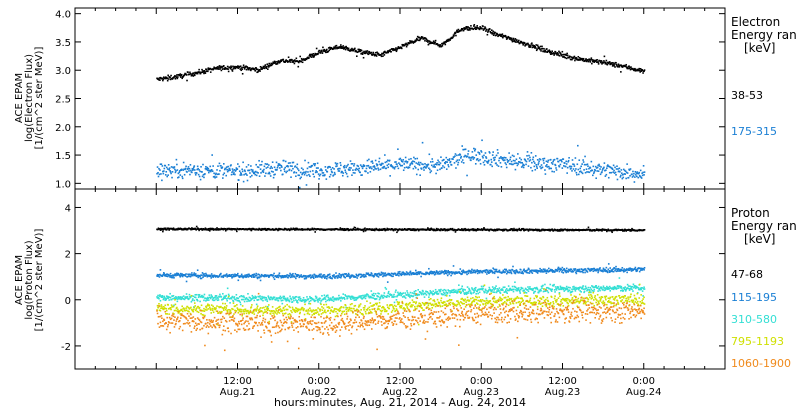  I want to click on electron-legend-series-38-53: 38-53, so click(747, 95).